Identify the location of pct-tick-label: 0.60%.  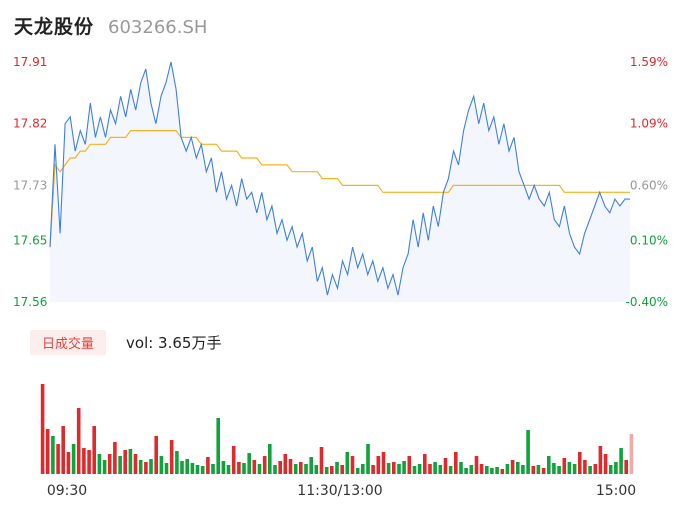
(649, 185).